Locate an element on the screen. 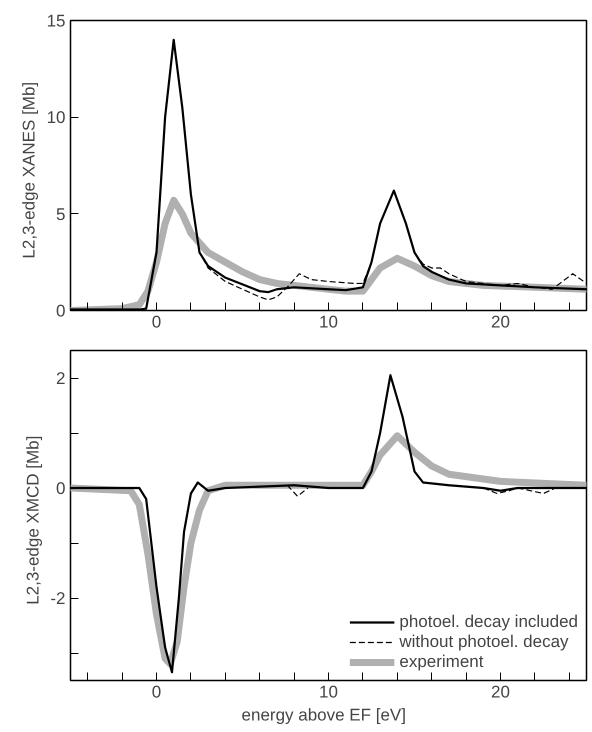  y-tick-label: -2 is located at coordinates (58, 598).